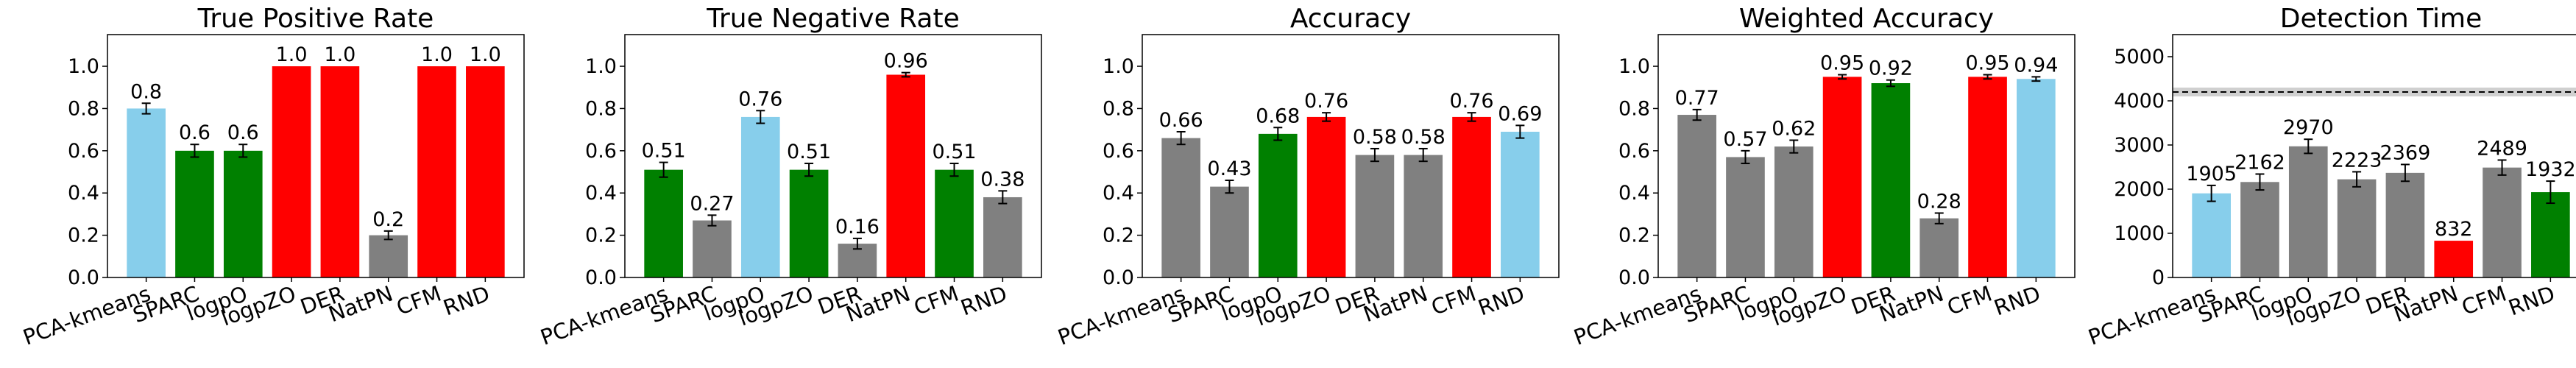 The width and height of the screenshot is (2576, 368). I want to click on data-label: 2223, so click(2357, 160).